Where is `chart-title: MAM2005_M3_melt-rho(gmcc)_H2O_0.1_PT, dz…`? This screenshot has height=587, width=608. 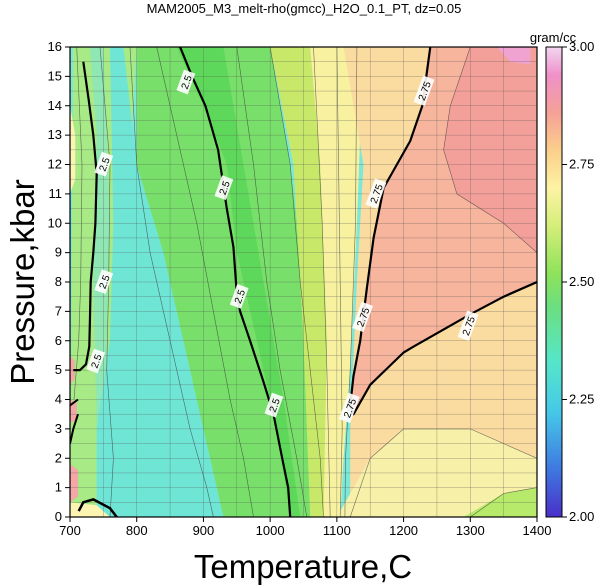 chart-title: MAM2005_M3_melt-rho(gmcc)_H2O_0.1_PT, dz… is located at coordinates (304, 8).